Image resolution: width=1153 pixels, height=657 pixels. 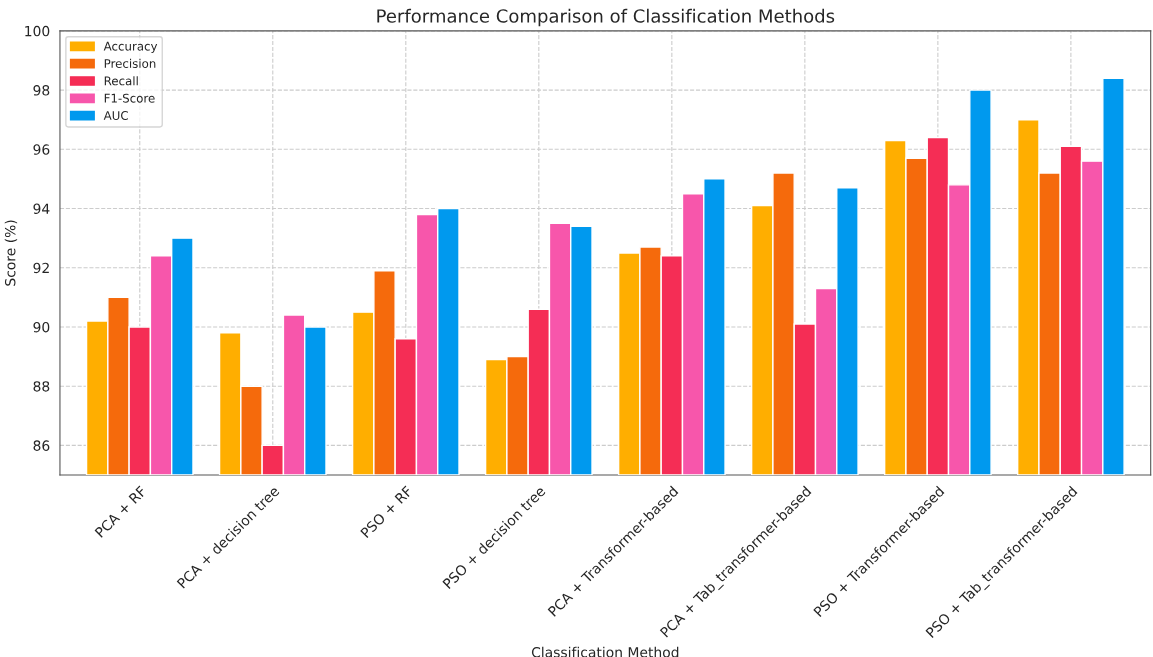 I want to click on legend-label: Precision, so click(x=130, y=63).